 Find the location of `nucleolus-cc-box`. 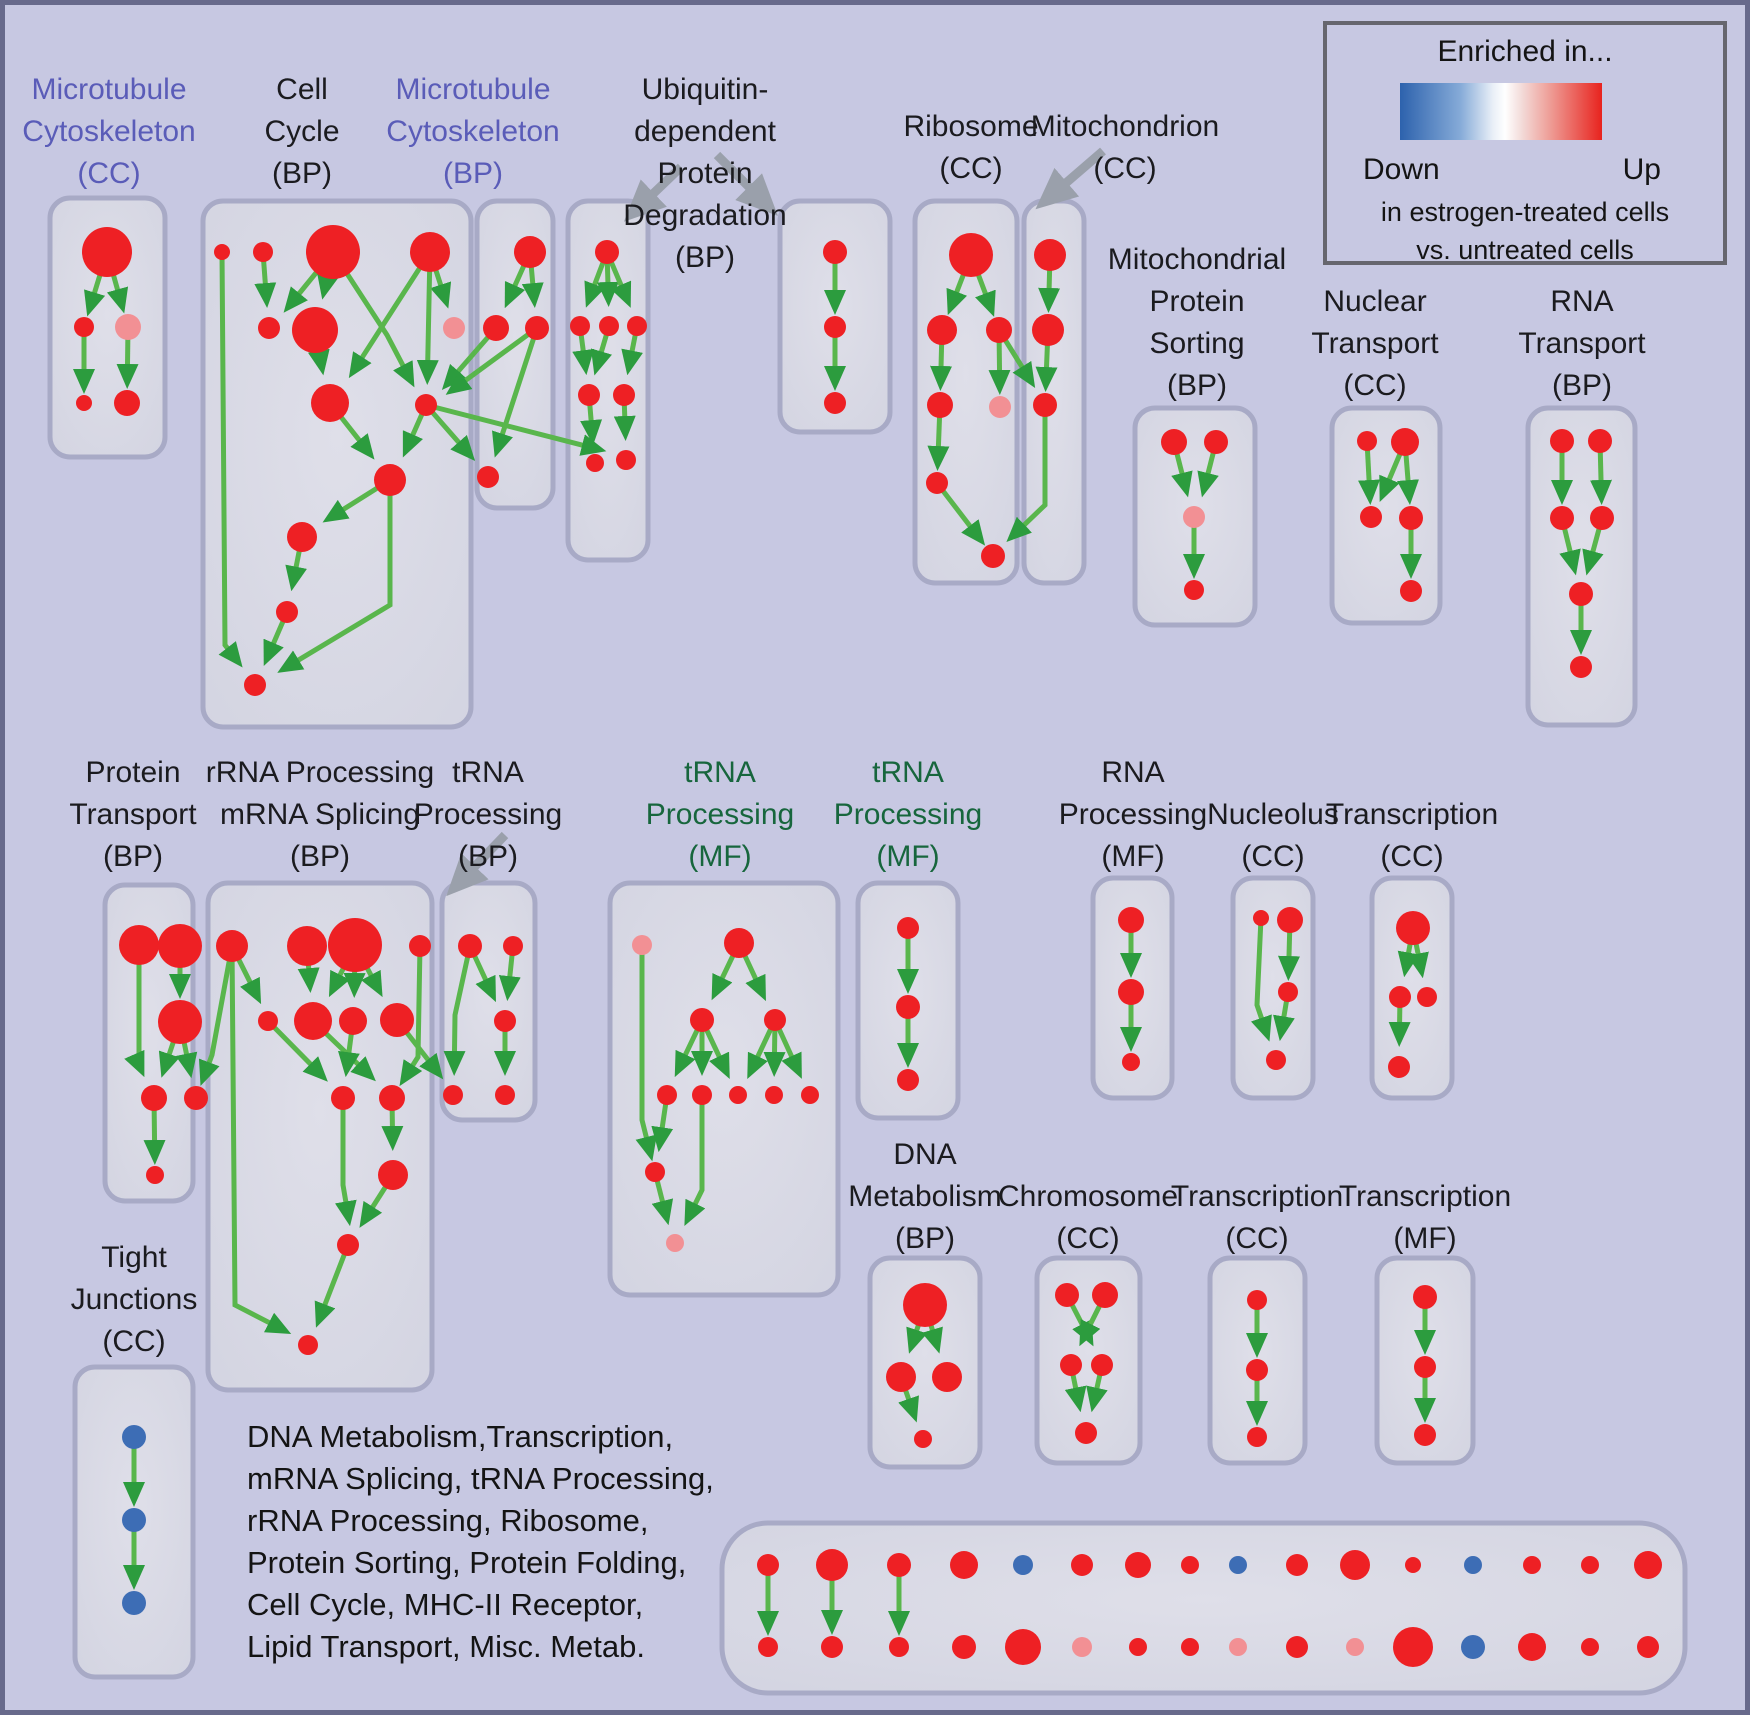

nucleolus-cc-box is located at coordinates (1273, 988).